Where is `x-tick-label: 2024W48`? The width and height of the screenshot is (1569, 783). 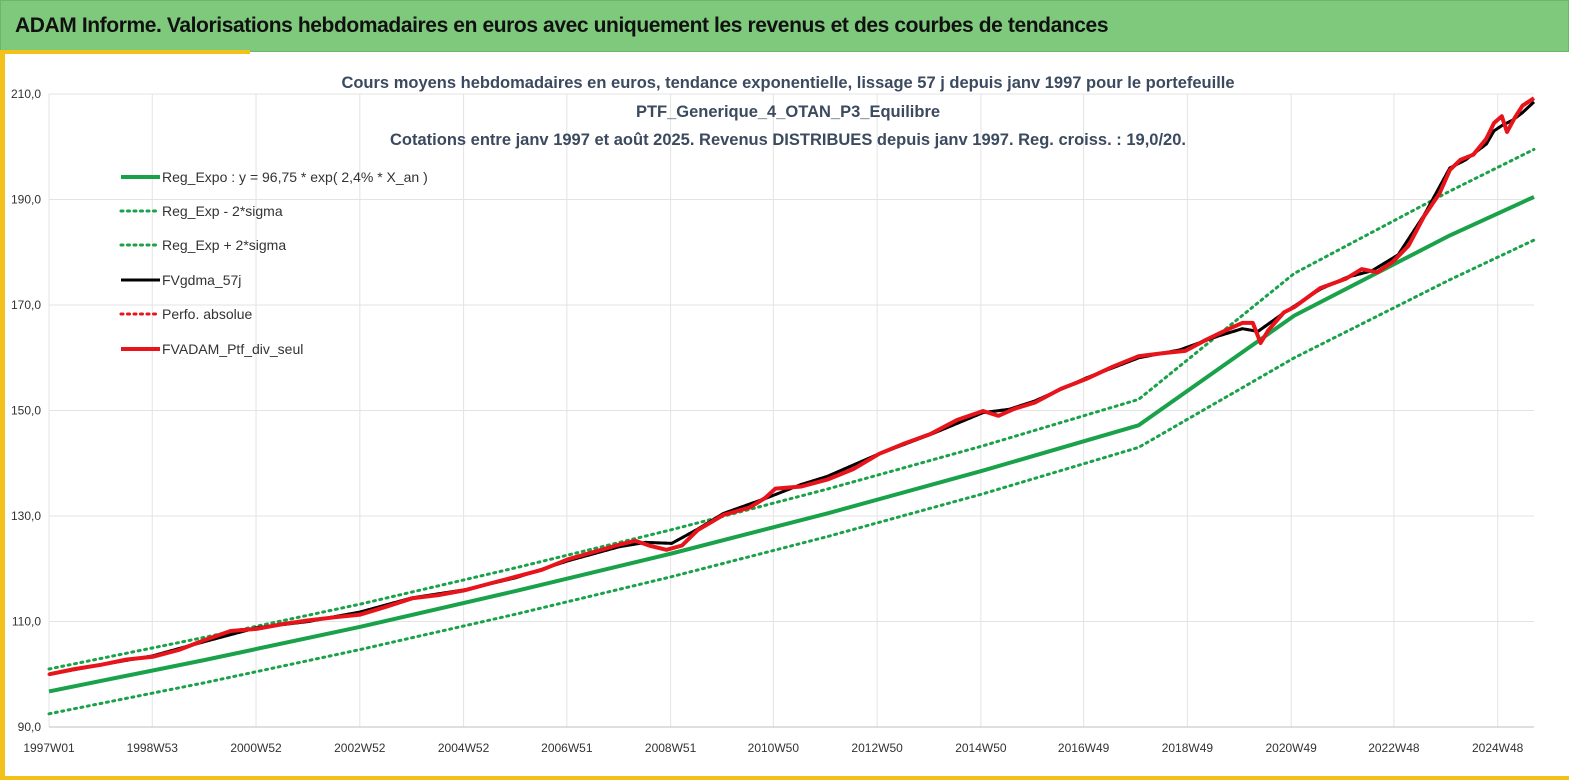
x-tick-label: 2024W48 is located at coordinates (1498, 748).